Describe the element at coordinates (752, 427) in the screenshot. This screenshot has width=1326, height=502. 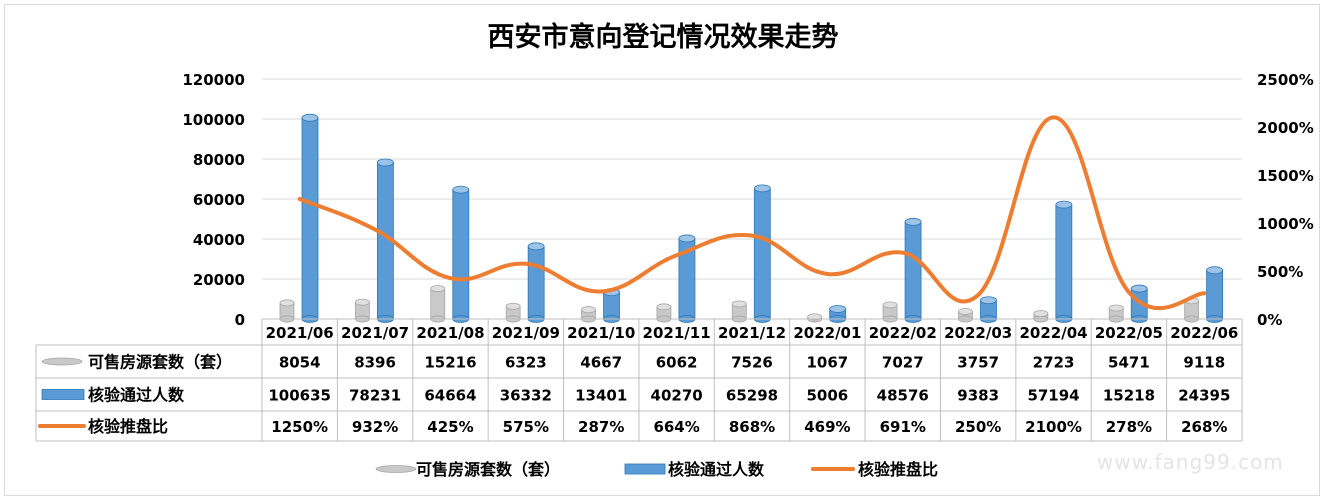
I see `table-cell-value: 868%` at that location.